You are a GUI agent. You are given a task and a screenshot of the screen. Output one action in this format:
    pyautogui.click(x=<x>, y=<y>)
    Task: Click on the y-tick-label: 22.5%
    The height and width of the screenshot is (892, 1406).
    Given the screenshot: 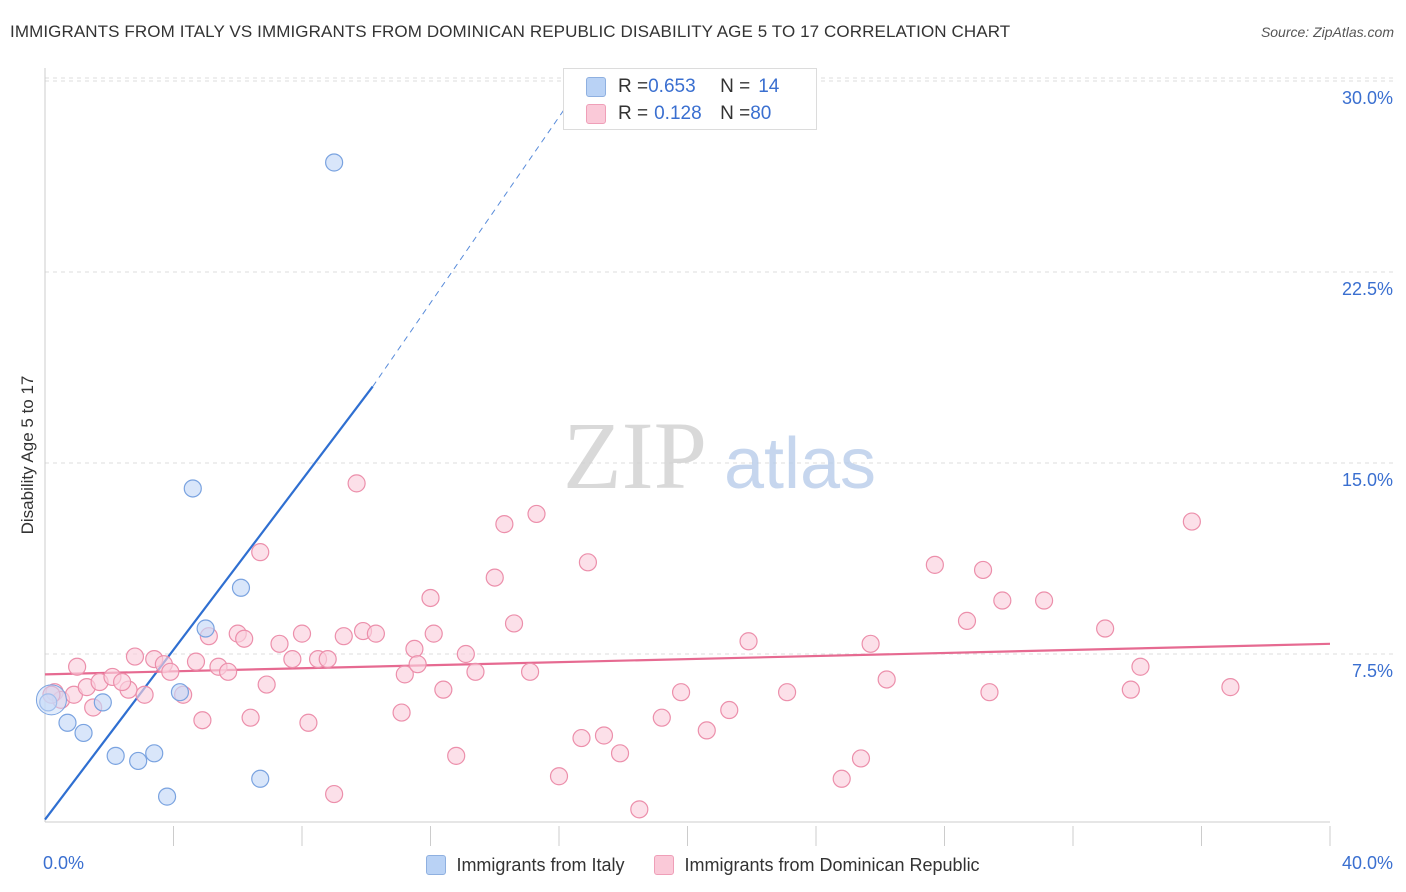 What is the action you would take?
    pyautogui.click(x=1367, y=289)
    